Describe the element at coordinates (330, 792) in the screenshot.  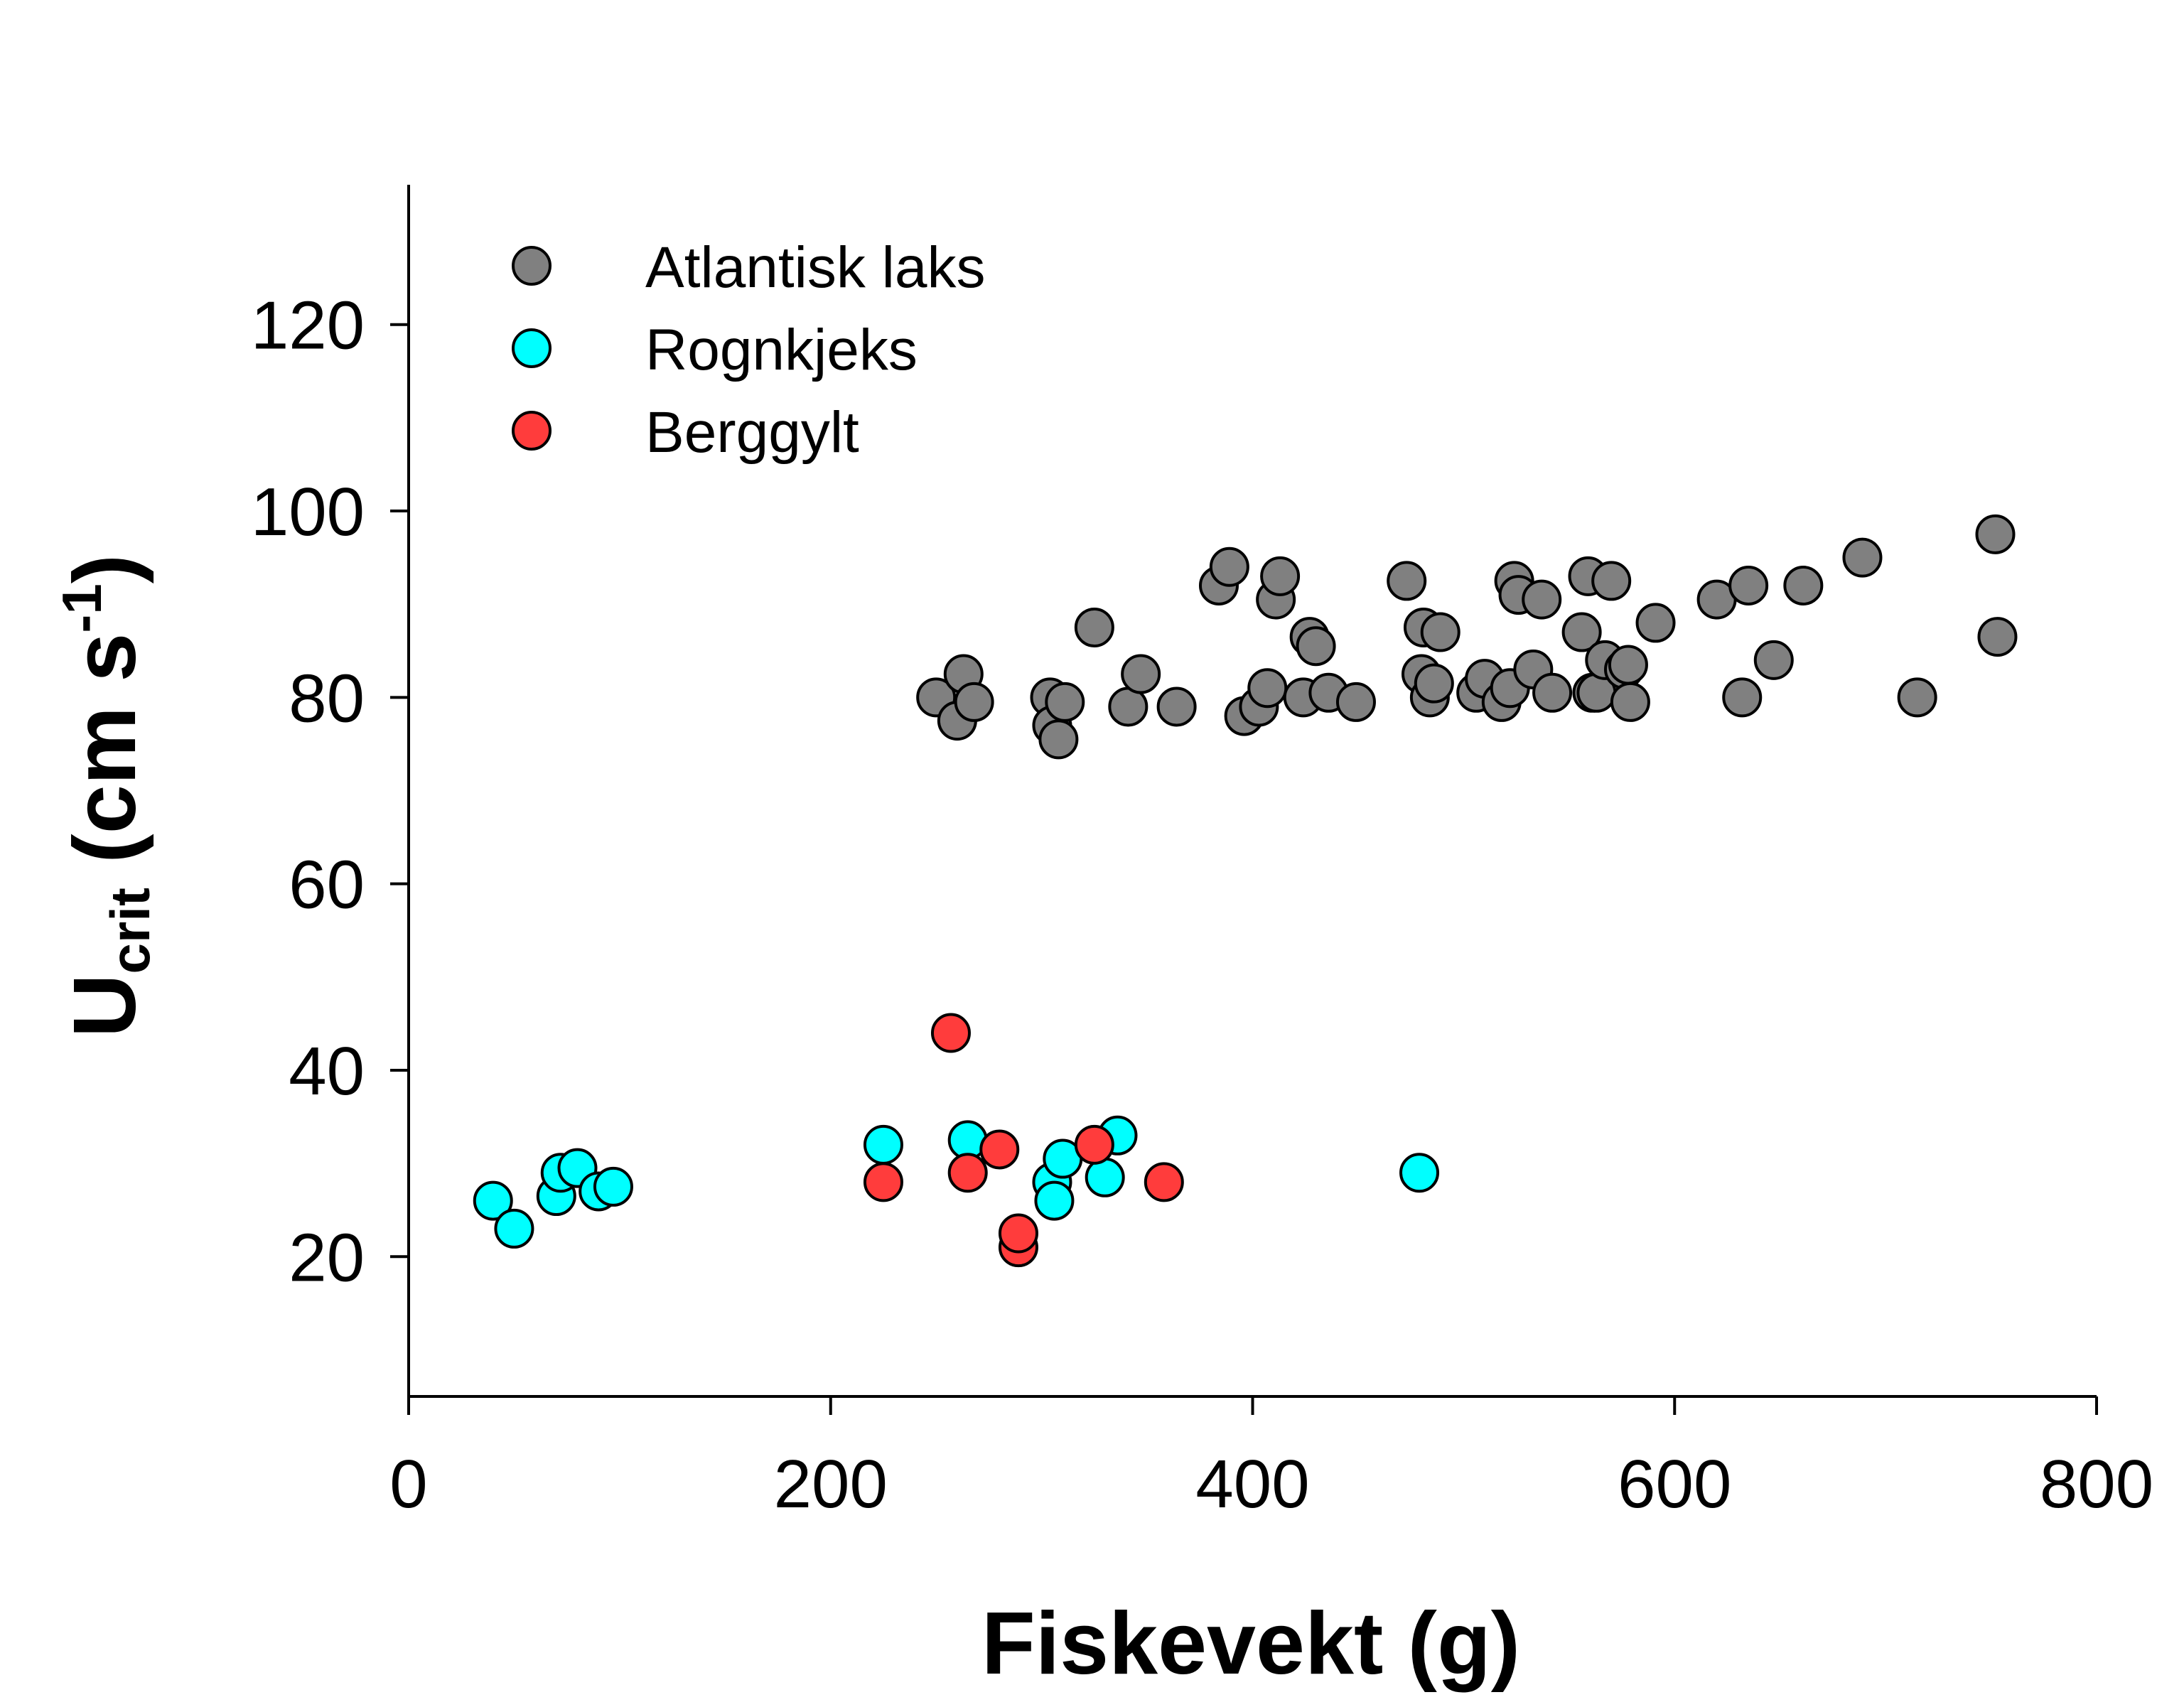
I see `y-axis-ticks: 20 40 60 80 100 120` at that location.